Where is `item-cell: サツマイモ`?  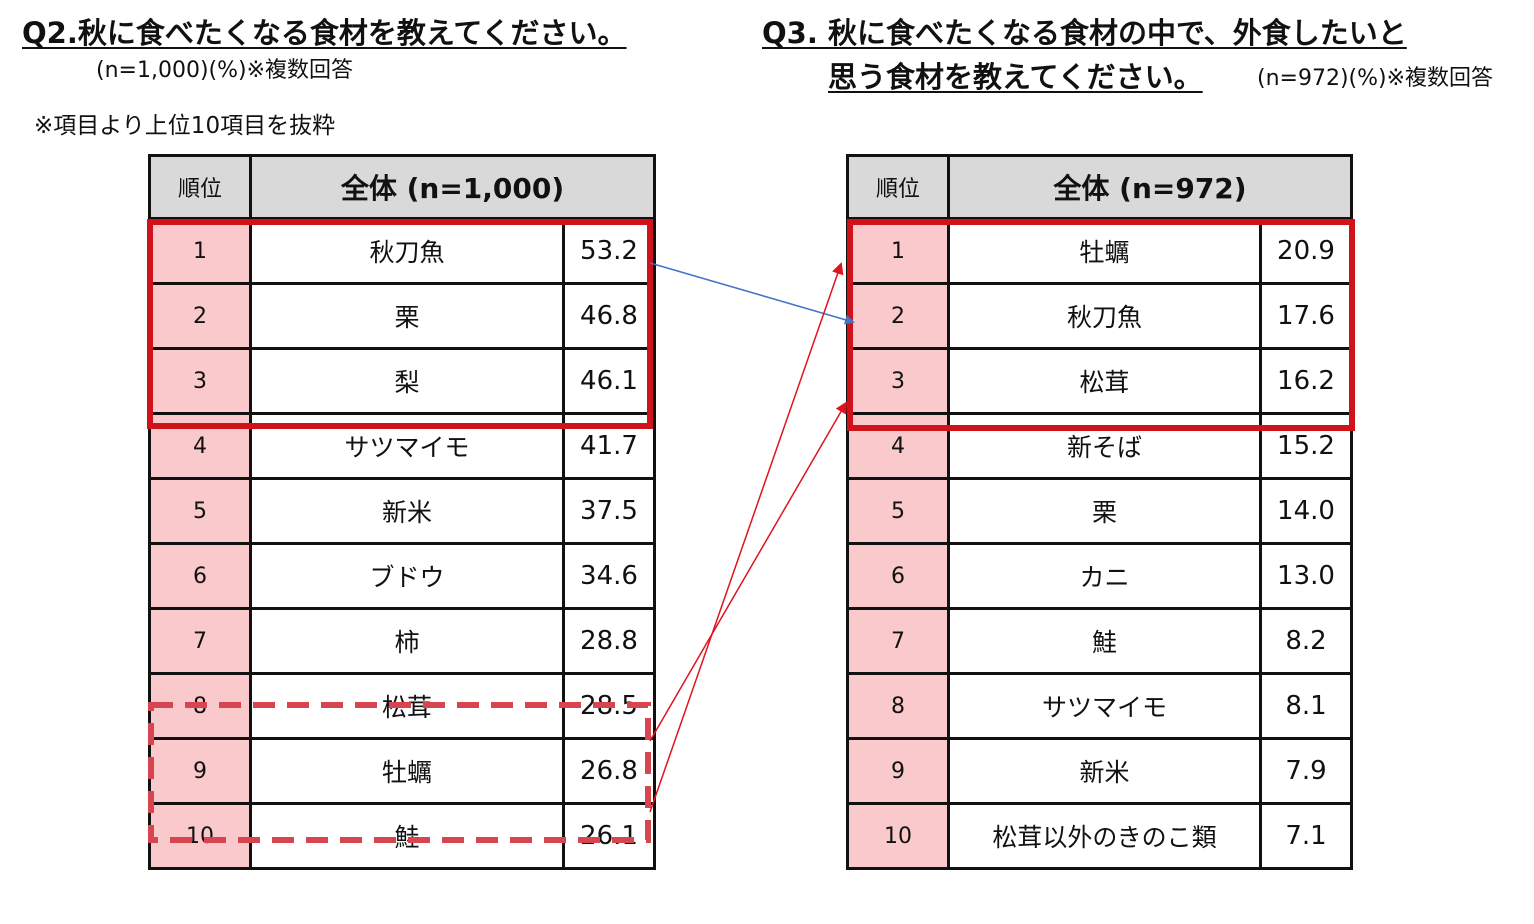
item-cell: サツマイモ is located at coordinates (1104, 706).